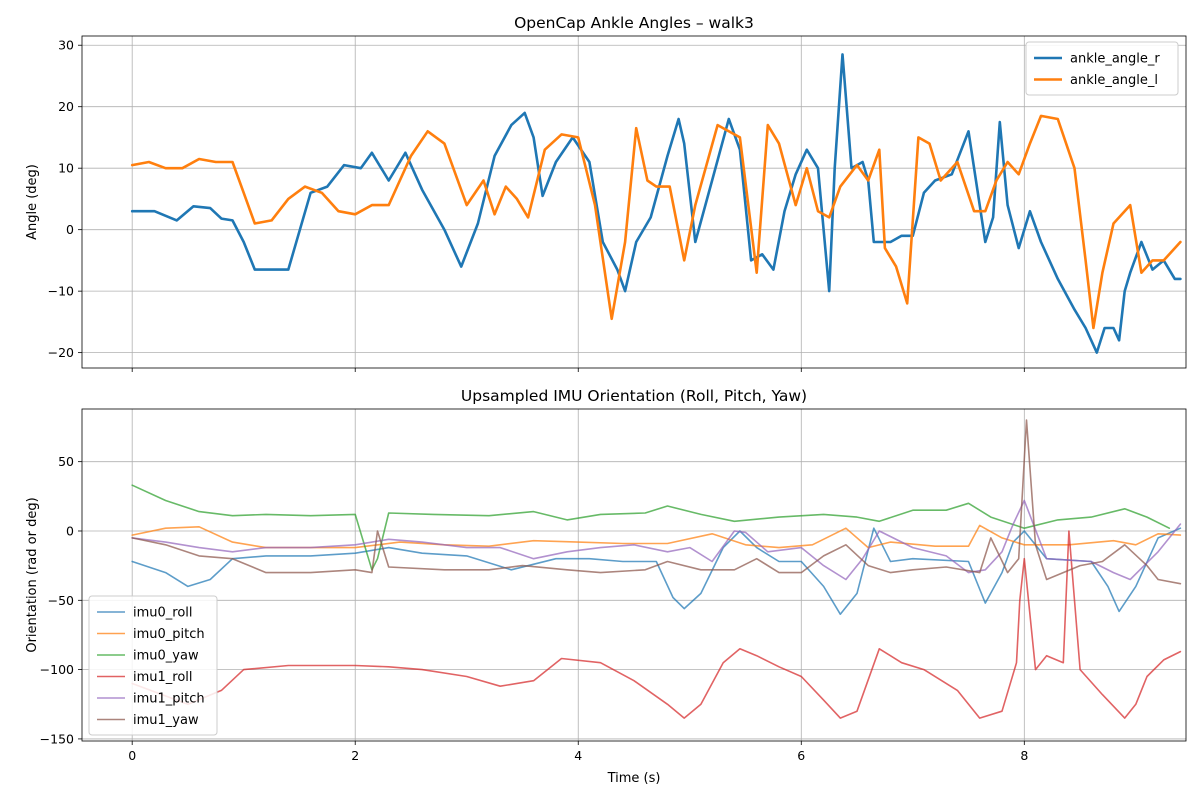 This screenshot has width=1200, height=800. Describe the element at coordinates (169, 699) in the screenshot. I see `legend-label: imu1_pitch` at that location.